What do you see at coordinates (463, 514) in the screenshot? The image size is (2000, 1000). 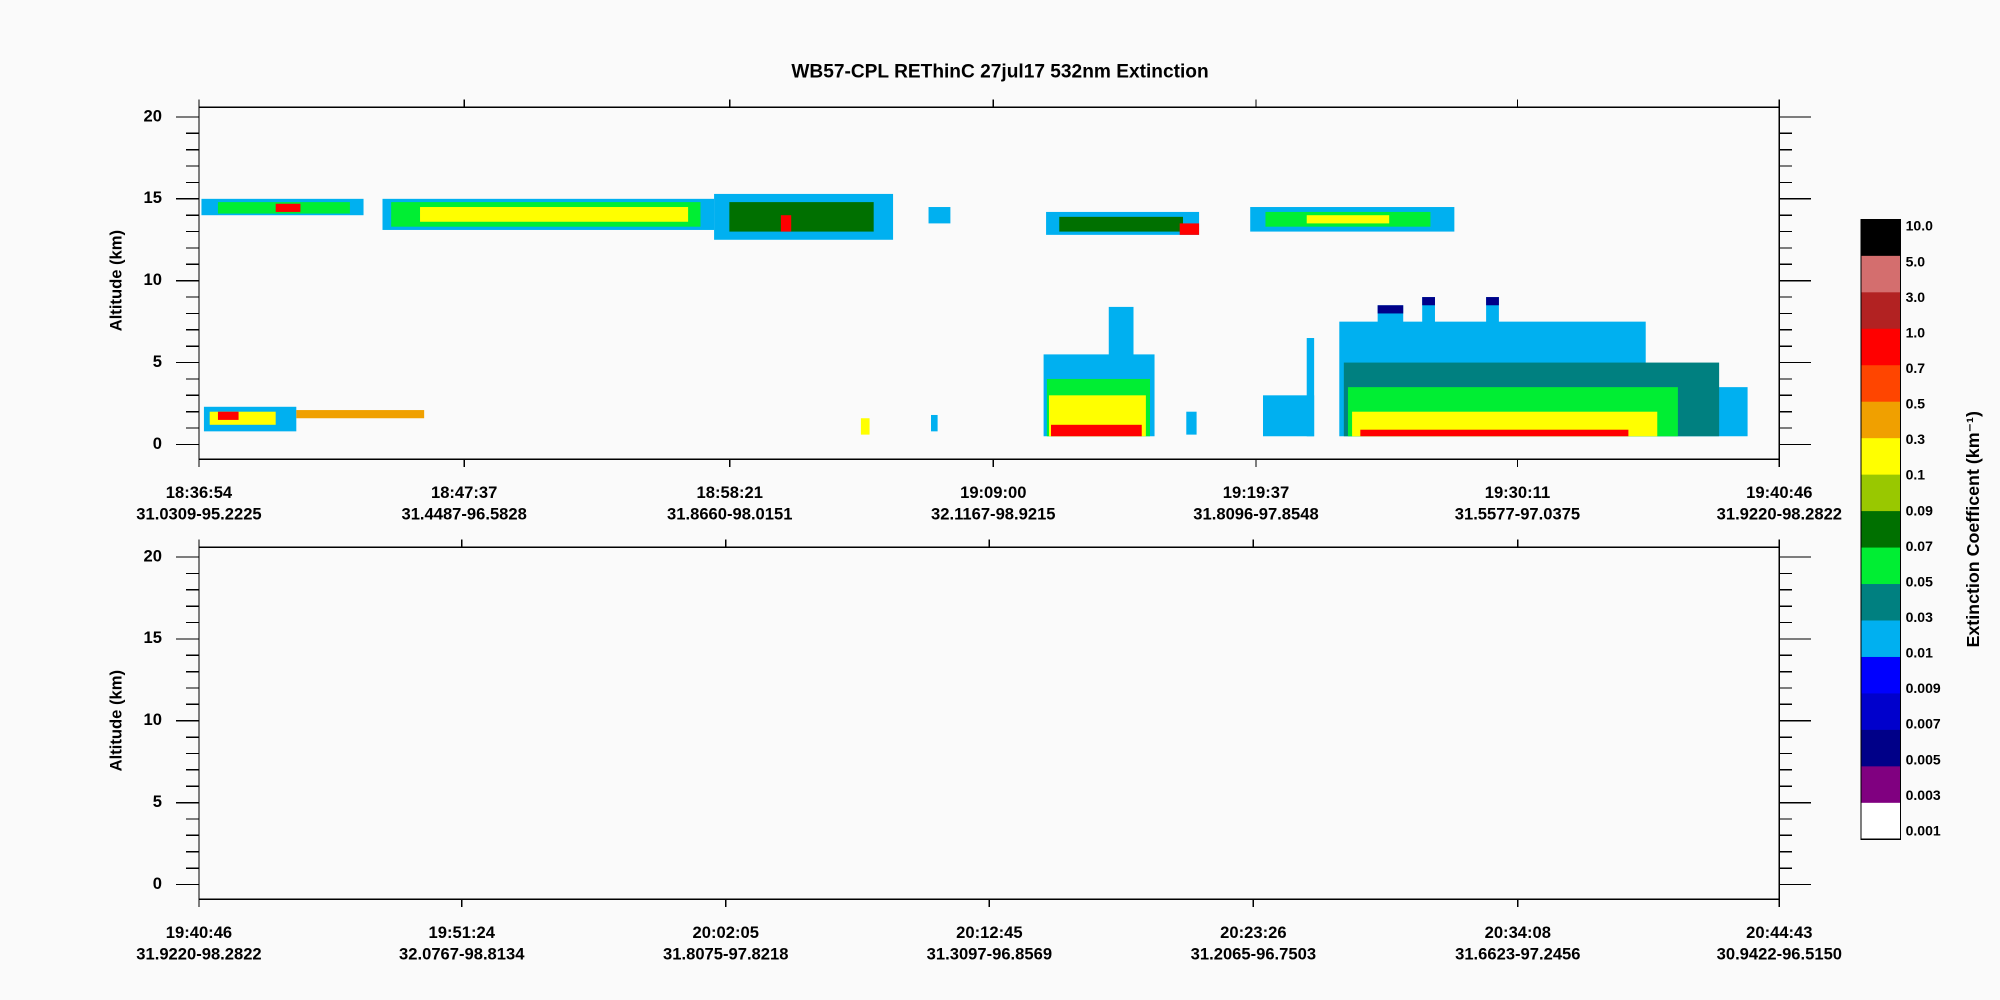 I see `x-location-label: 31.4487-96.5828` at bounding box center [463, 514].